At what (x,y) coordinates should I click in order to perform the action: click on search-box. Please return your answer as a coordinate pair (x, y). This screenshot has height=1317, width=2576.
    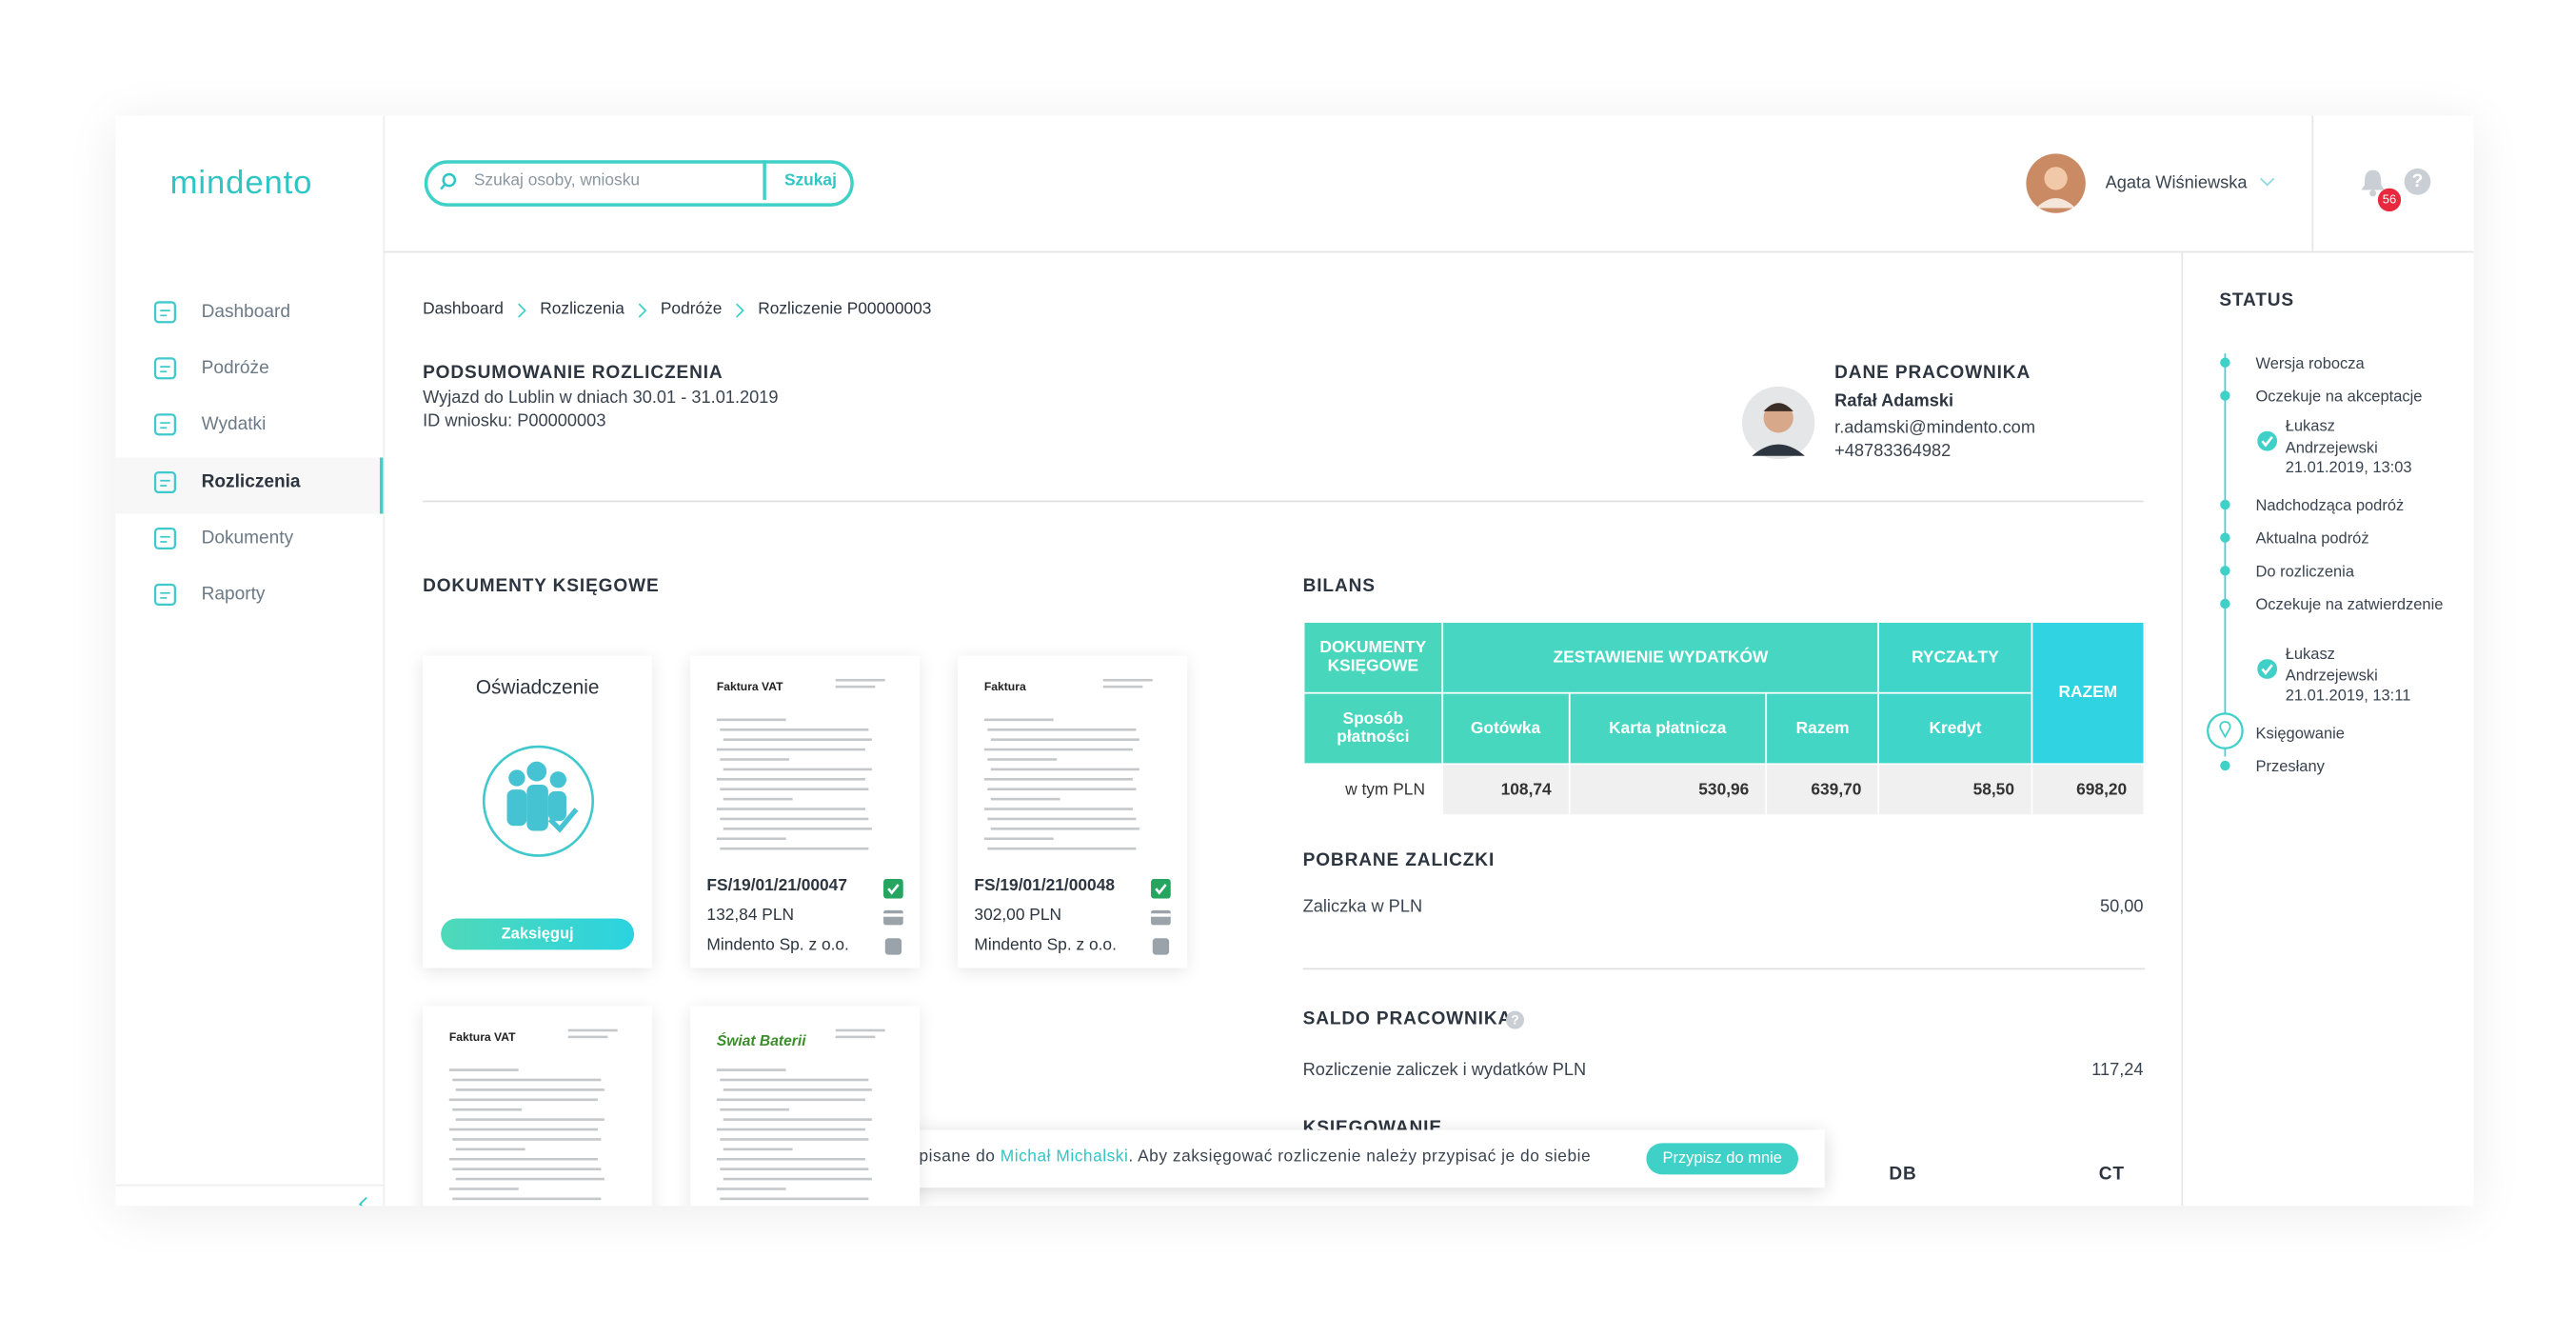
    Looking at the image, I should click on (639, 183).